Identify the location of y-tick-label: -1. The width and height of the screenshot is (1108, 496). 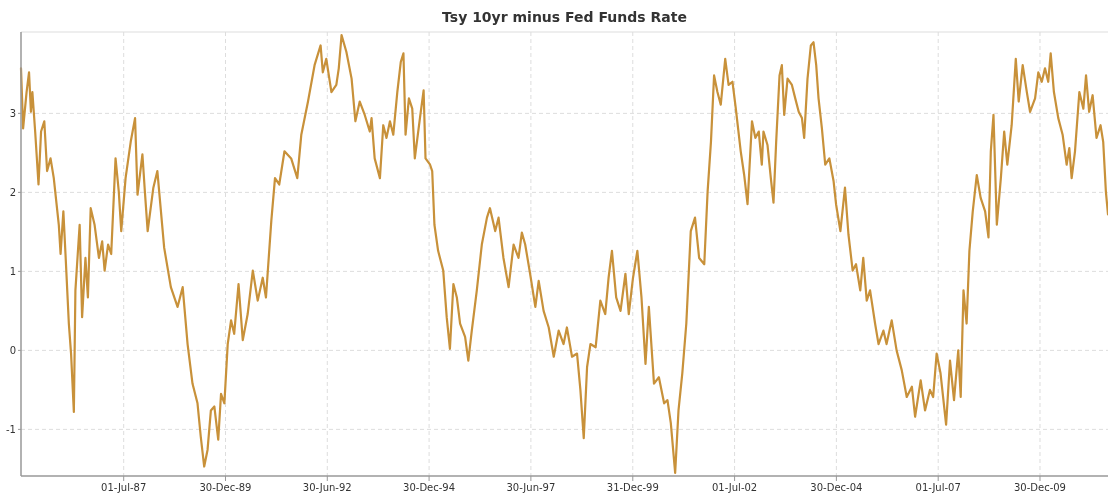
(11, 429).